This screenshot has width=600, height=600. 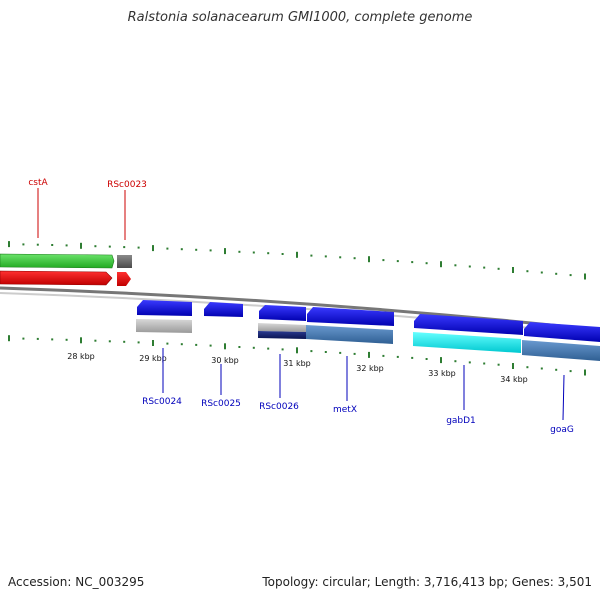 What do you see at coordinates (562, 332) in the screenshot?
I see `gene-arrow-goag` at bounding box center [562, 332].